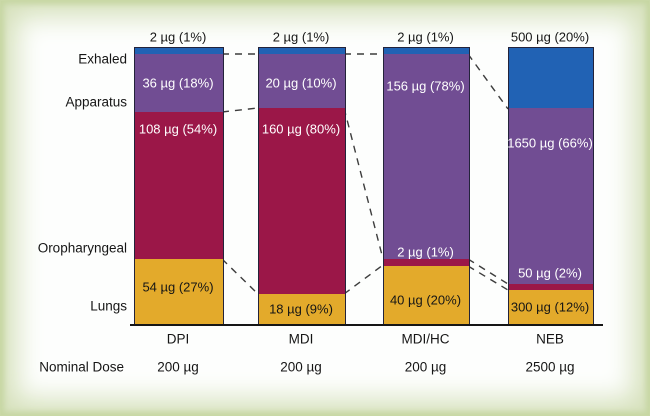  I want to click on bar-mdi-segment-lungs, so click(302, 309).